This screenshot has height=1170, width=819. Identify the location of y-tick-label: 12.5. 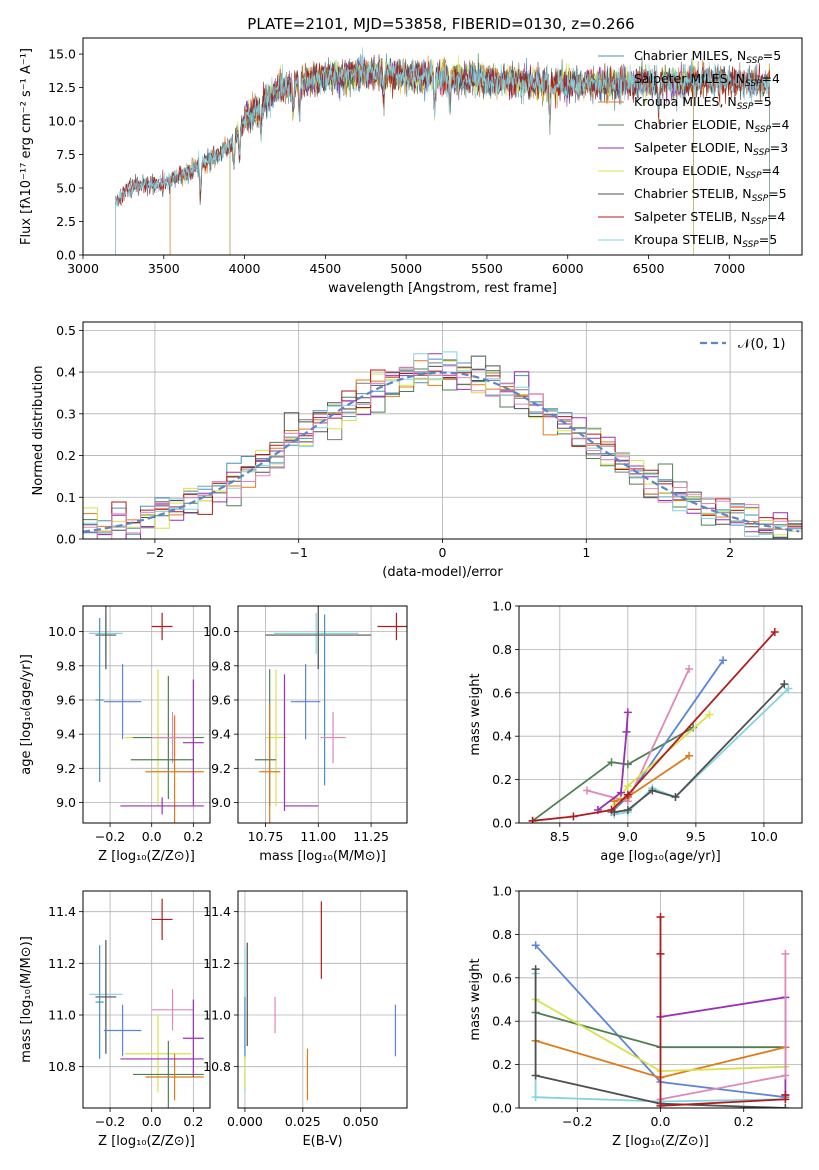
(62, 87).